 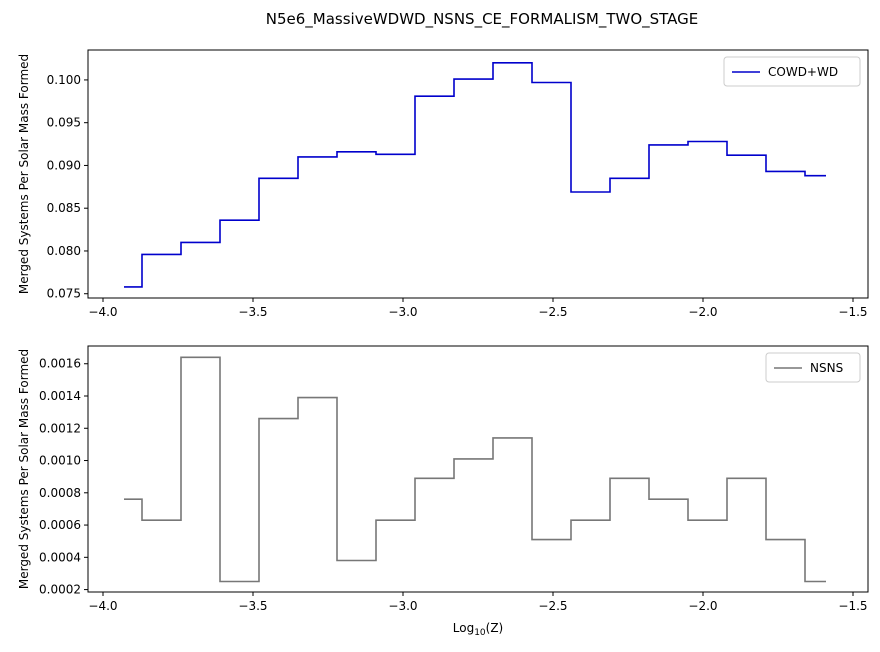 I want to click on x-axis-label: Log10(Z), so click(x=478, y=629).